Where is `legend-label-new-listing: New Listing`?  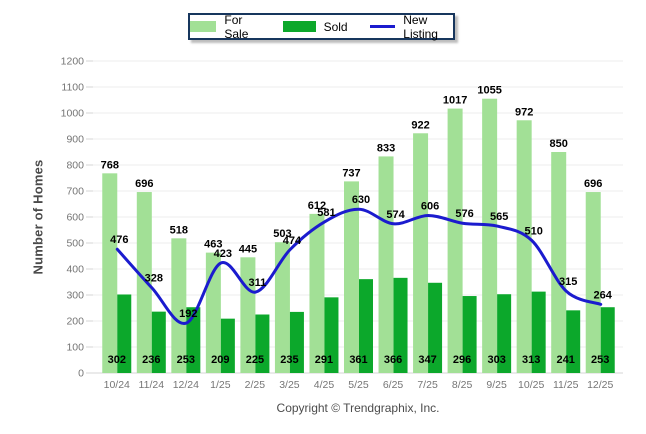
legend-label-new-listing: New Listing is located at coordinates (420, 26).